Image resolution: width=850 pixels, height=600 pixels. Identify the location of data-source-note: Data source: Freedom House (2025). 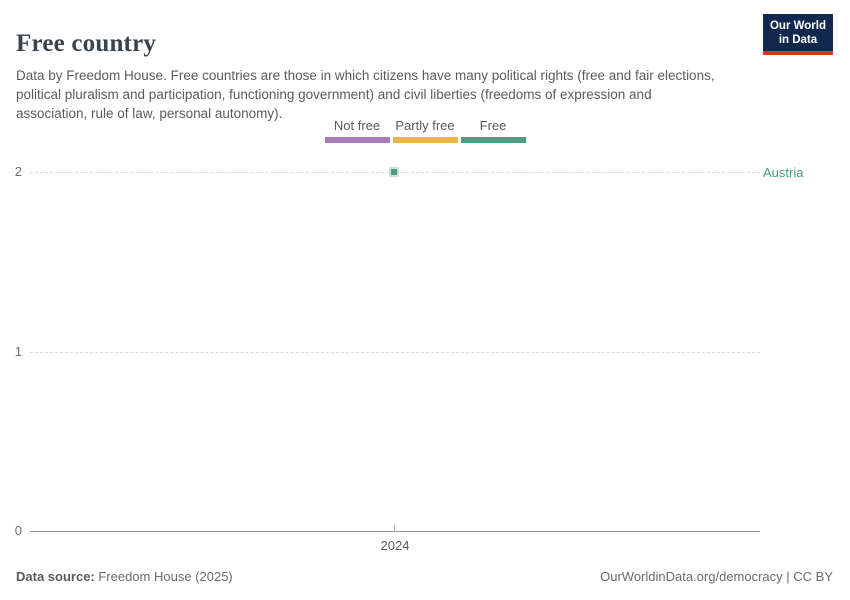
(124, 576).